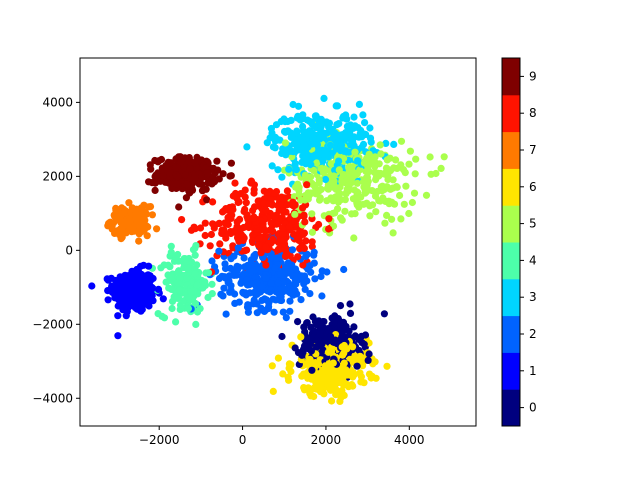  Describe the element at coordinates (409, 440) in the screenshot. I see `x-tick-label: 4000` at that location.